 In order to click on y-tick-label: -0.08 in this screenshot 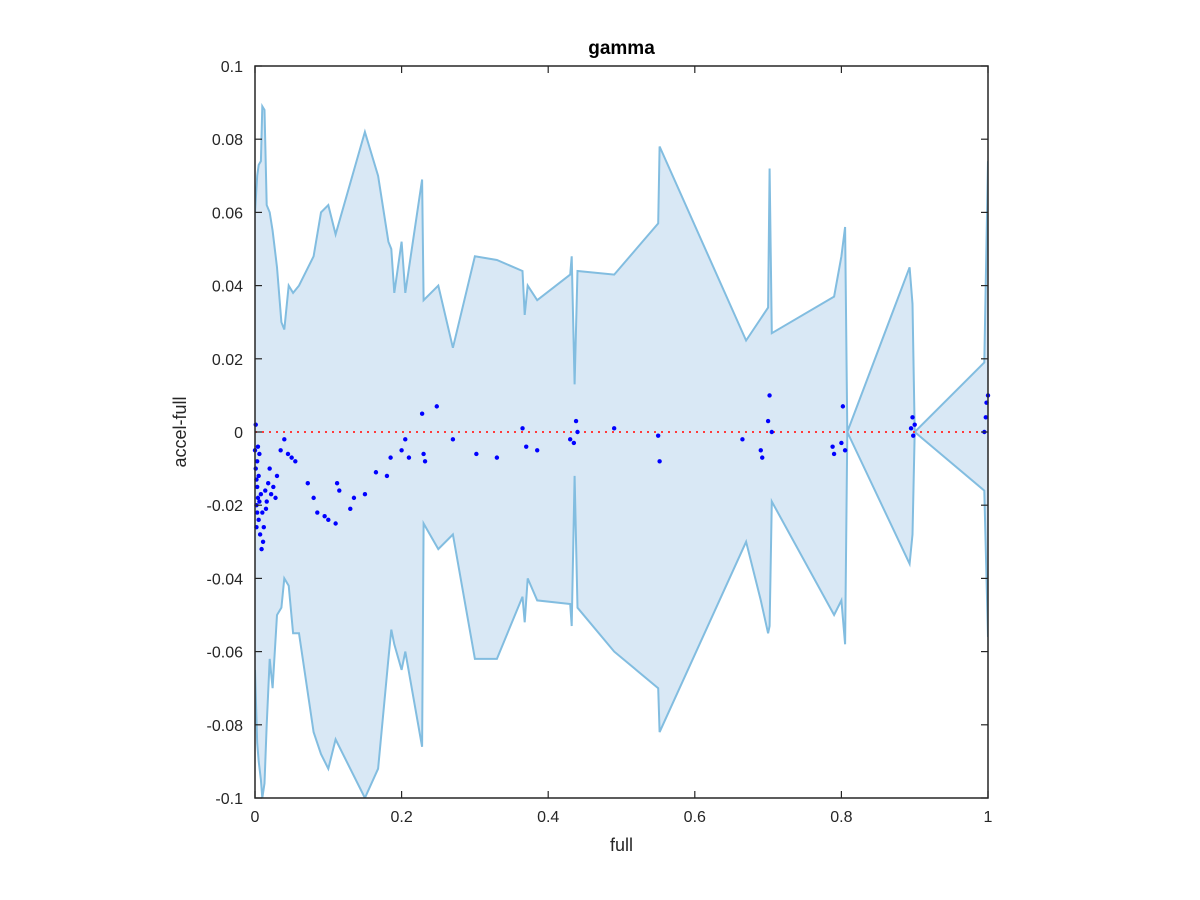, I will do `click(225, 726)`.